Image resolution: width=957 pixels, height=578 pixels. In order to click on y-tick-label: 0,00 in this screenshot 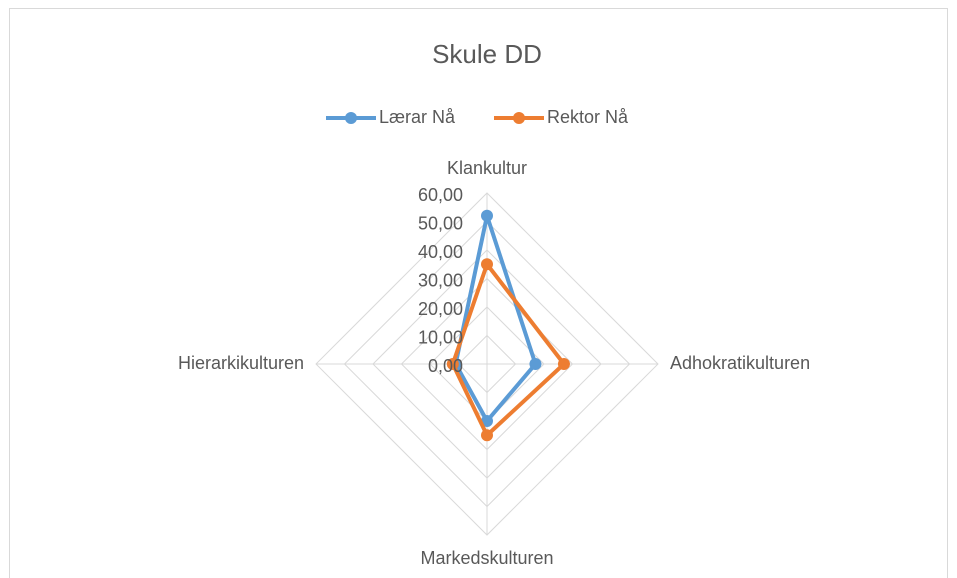, I will do `click(445, 366)`.